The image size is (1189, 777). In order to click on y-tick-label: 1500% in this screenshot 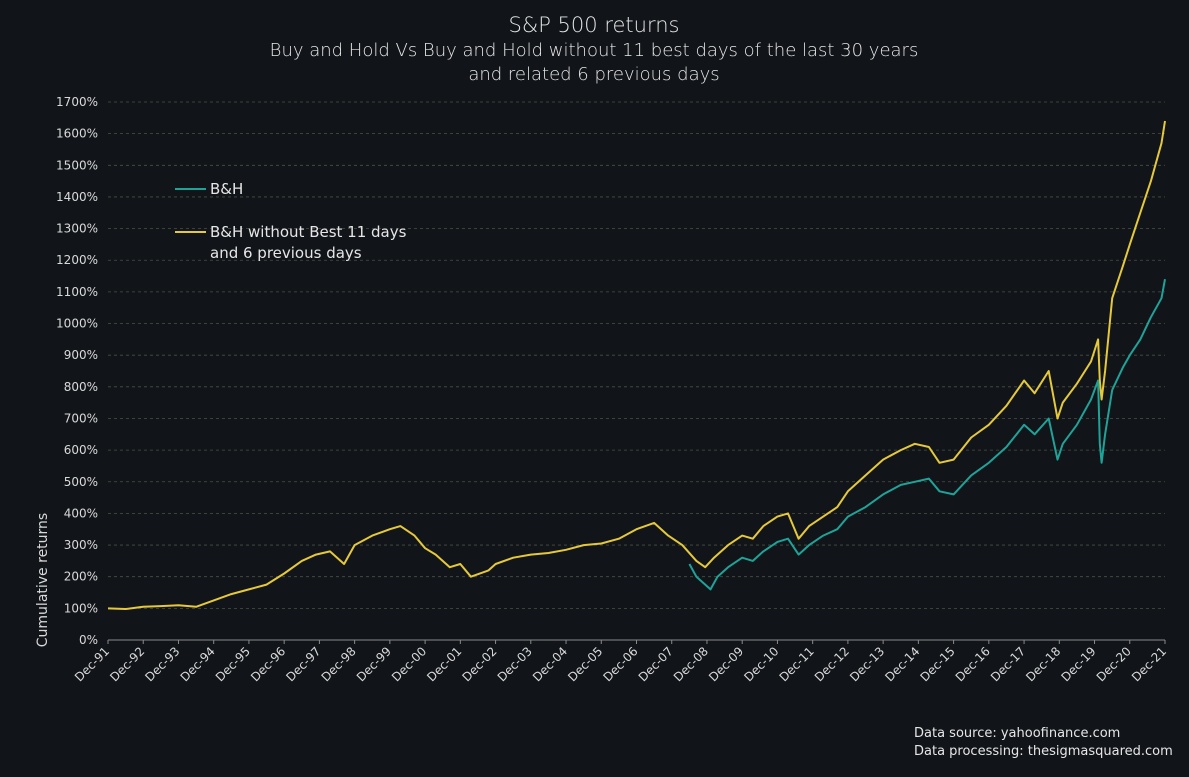, I will do `click(77, 165)`.